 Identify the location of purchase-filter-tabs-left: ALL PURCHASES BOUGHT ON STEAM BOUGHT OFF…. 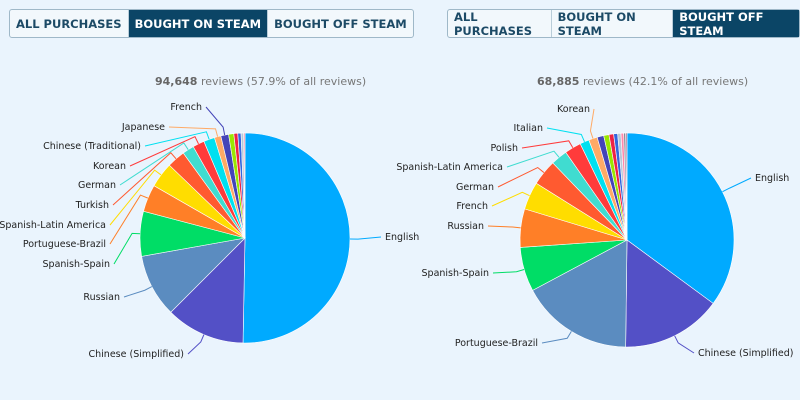
(211, 23).